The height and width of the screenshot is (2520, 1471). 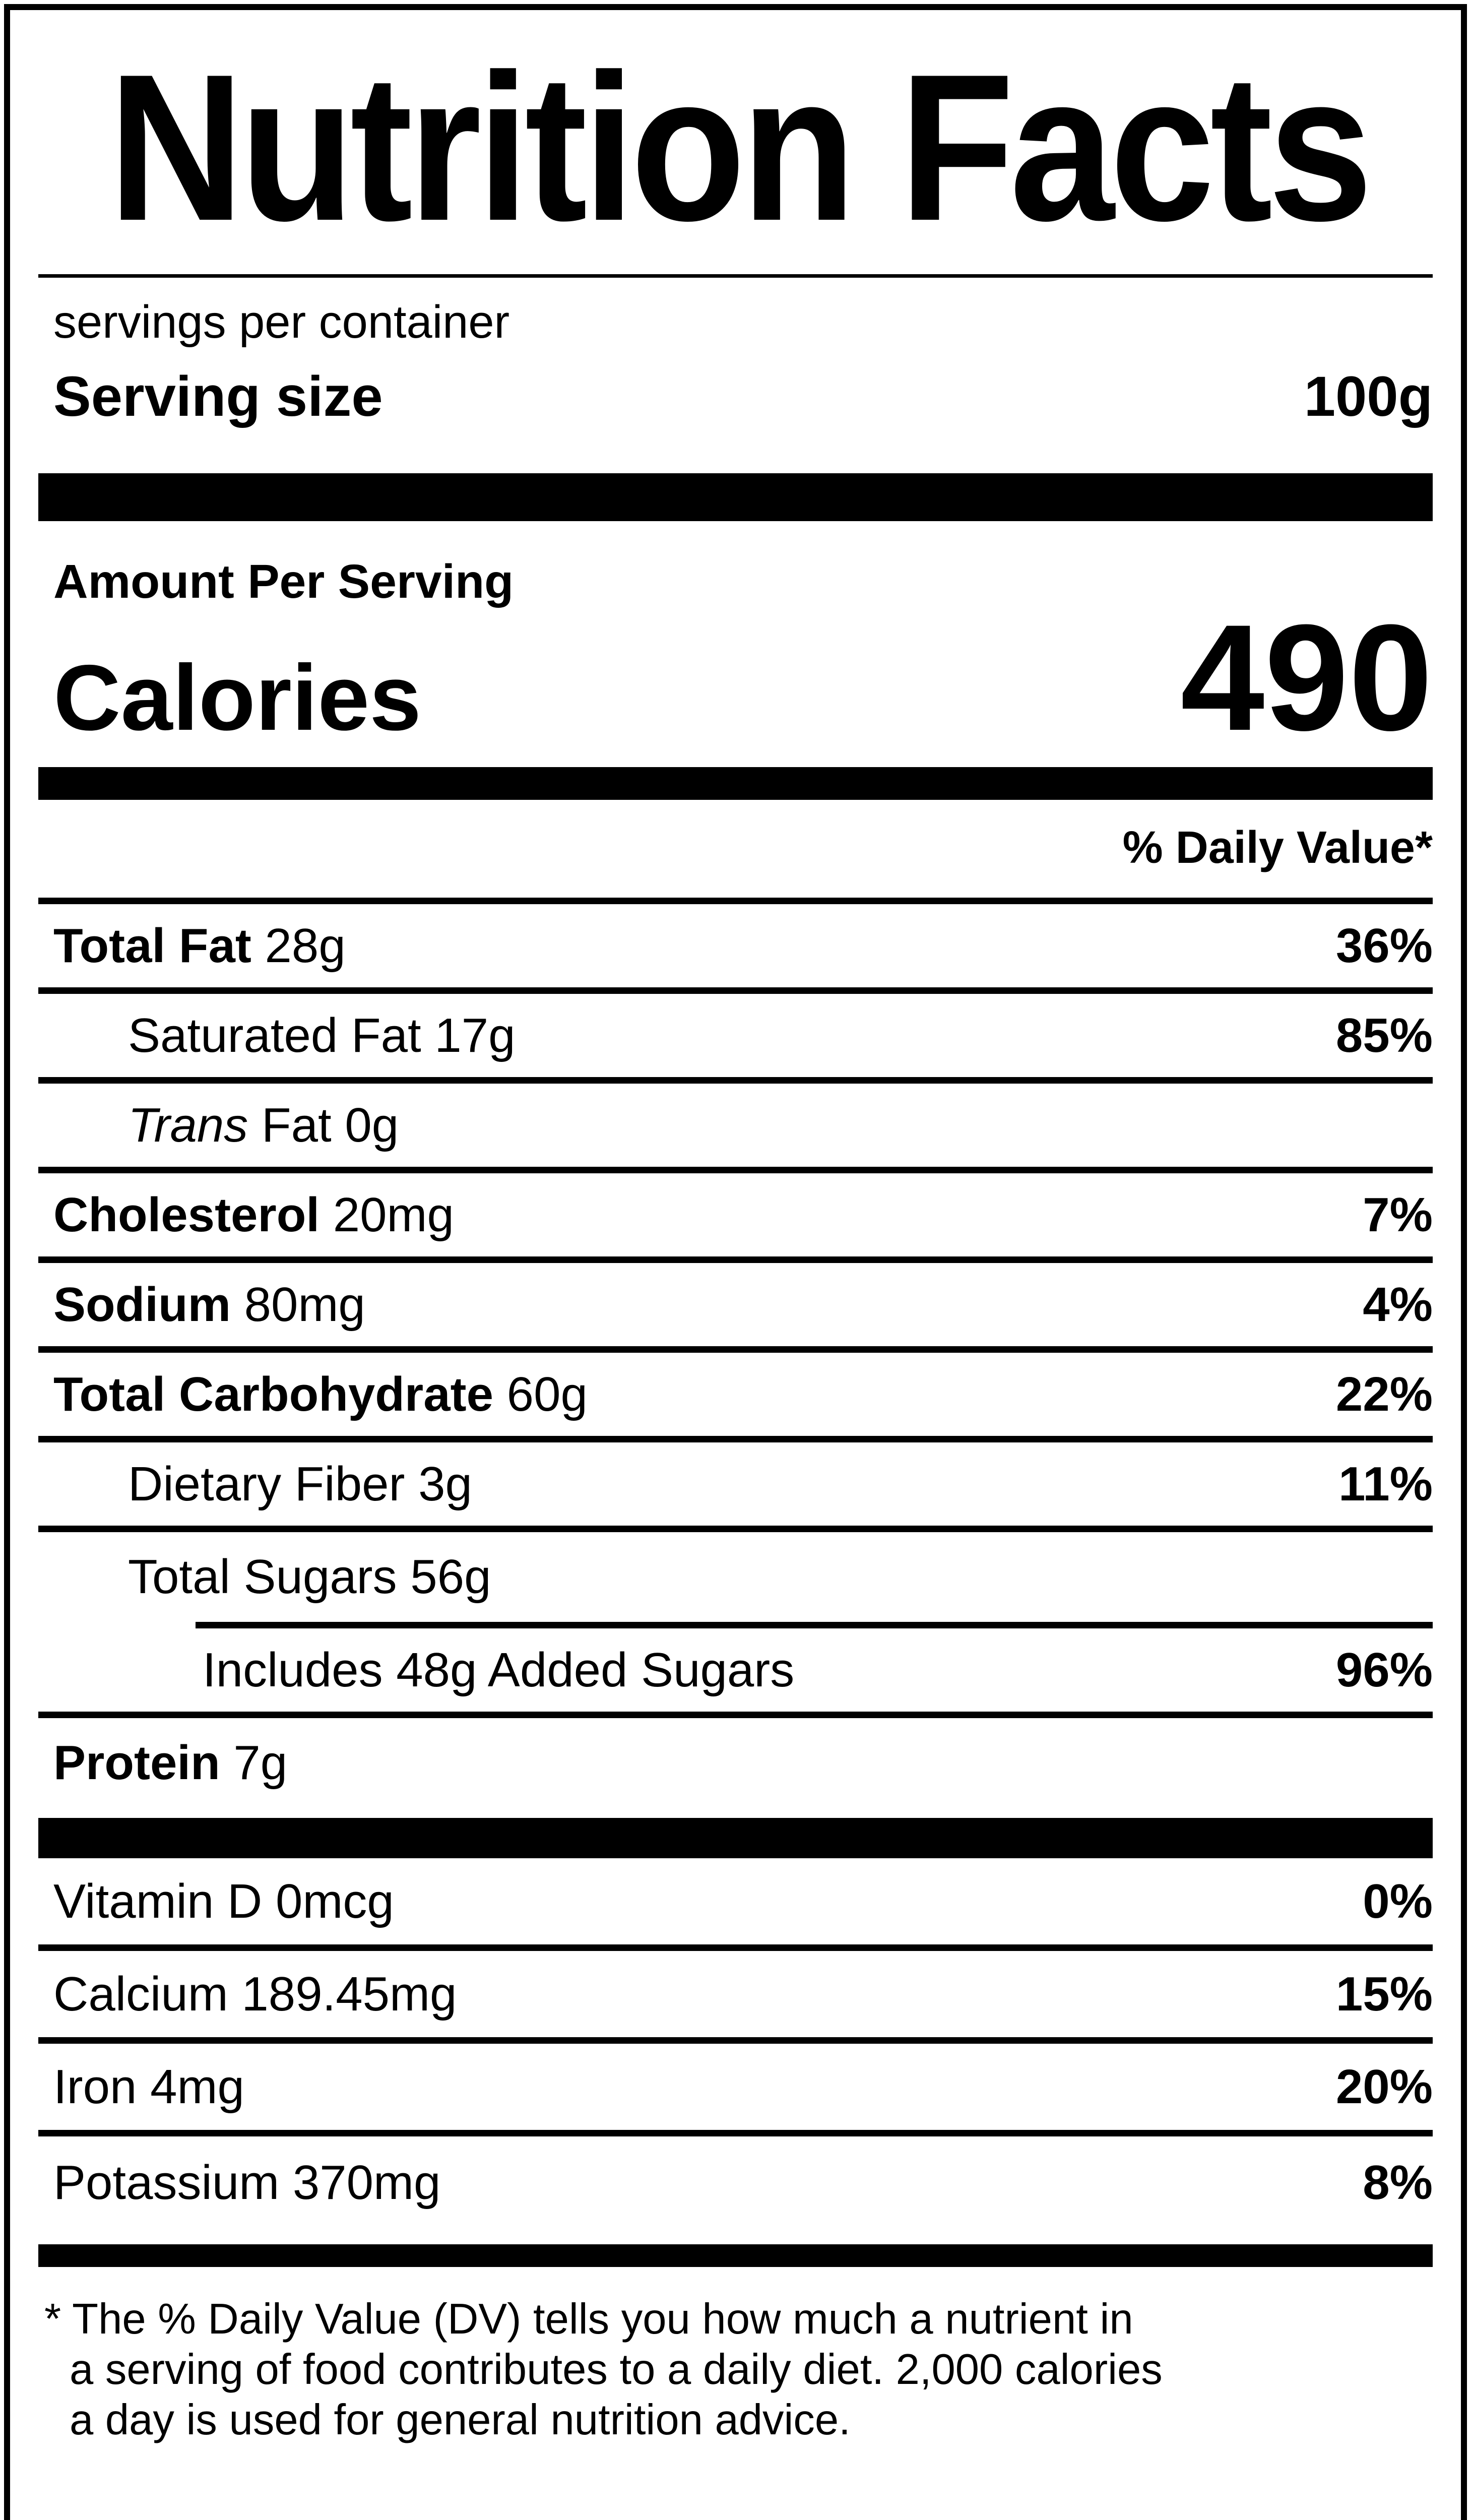 What do you see at coordinates (1398, 2183) in the screenshot?
I see `vitamin-dv: 8%` at bounding box center [1398, 2183].